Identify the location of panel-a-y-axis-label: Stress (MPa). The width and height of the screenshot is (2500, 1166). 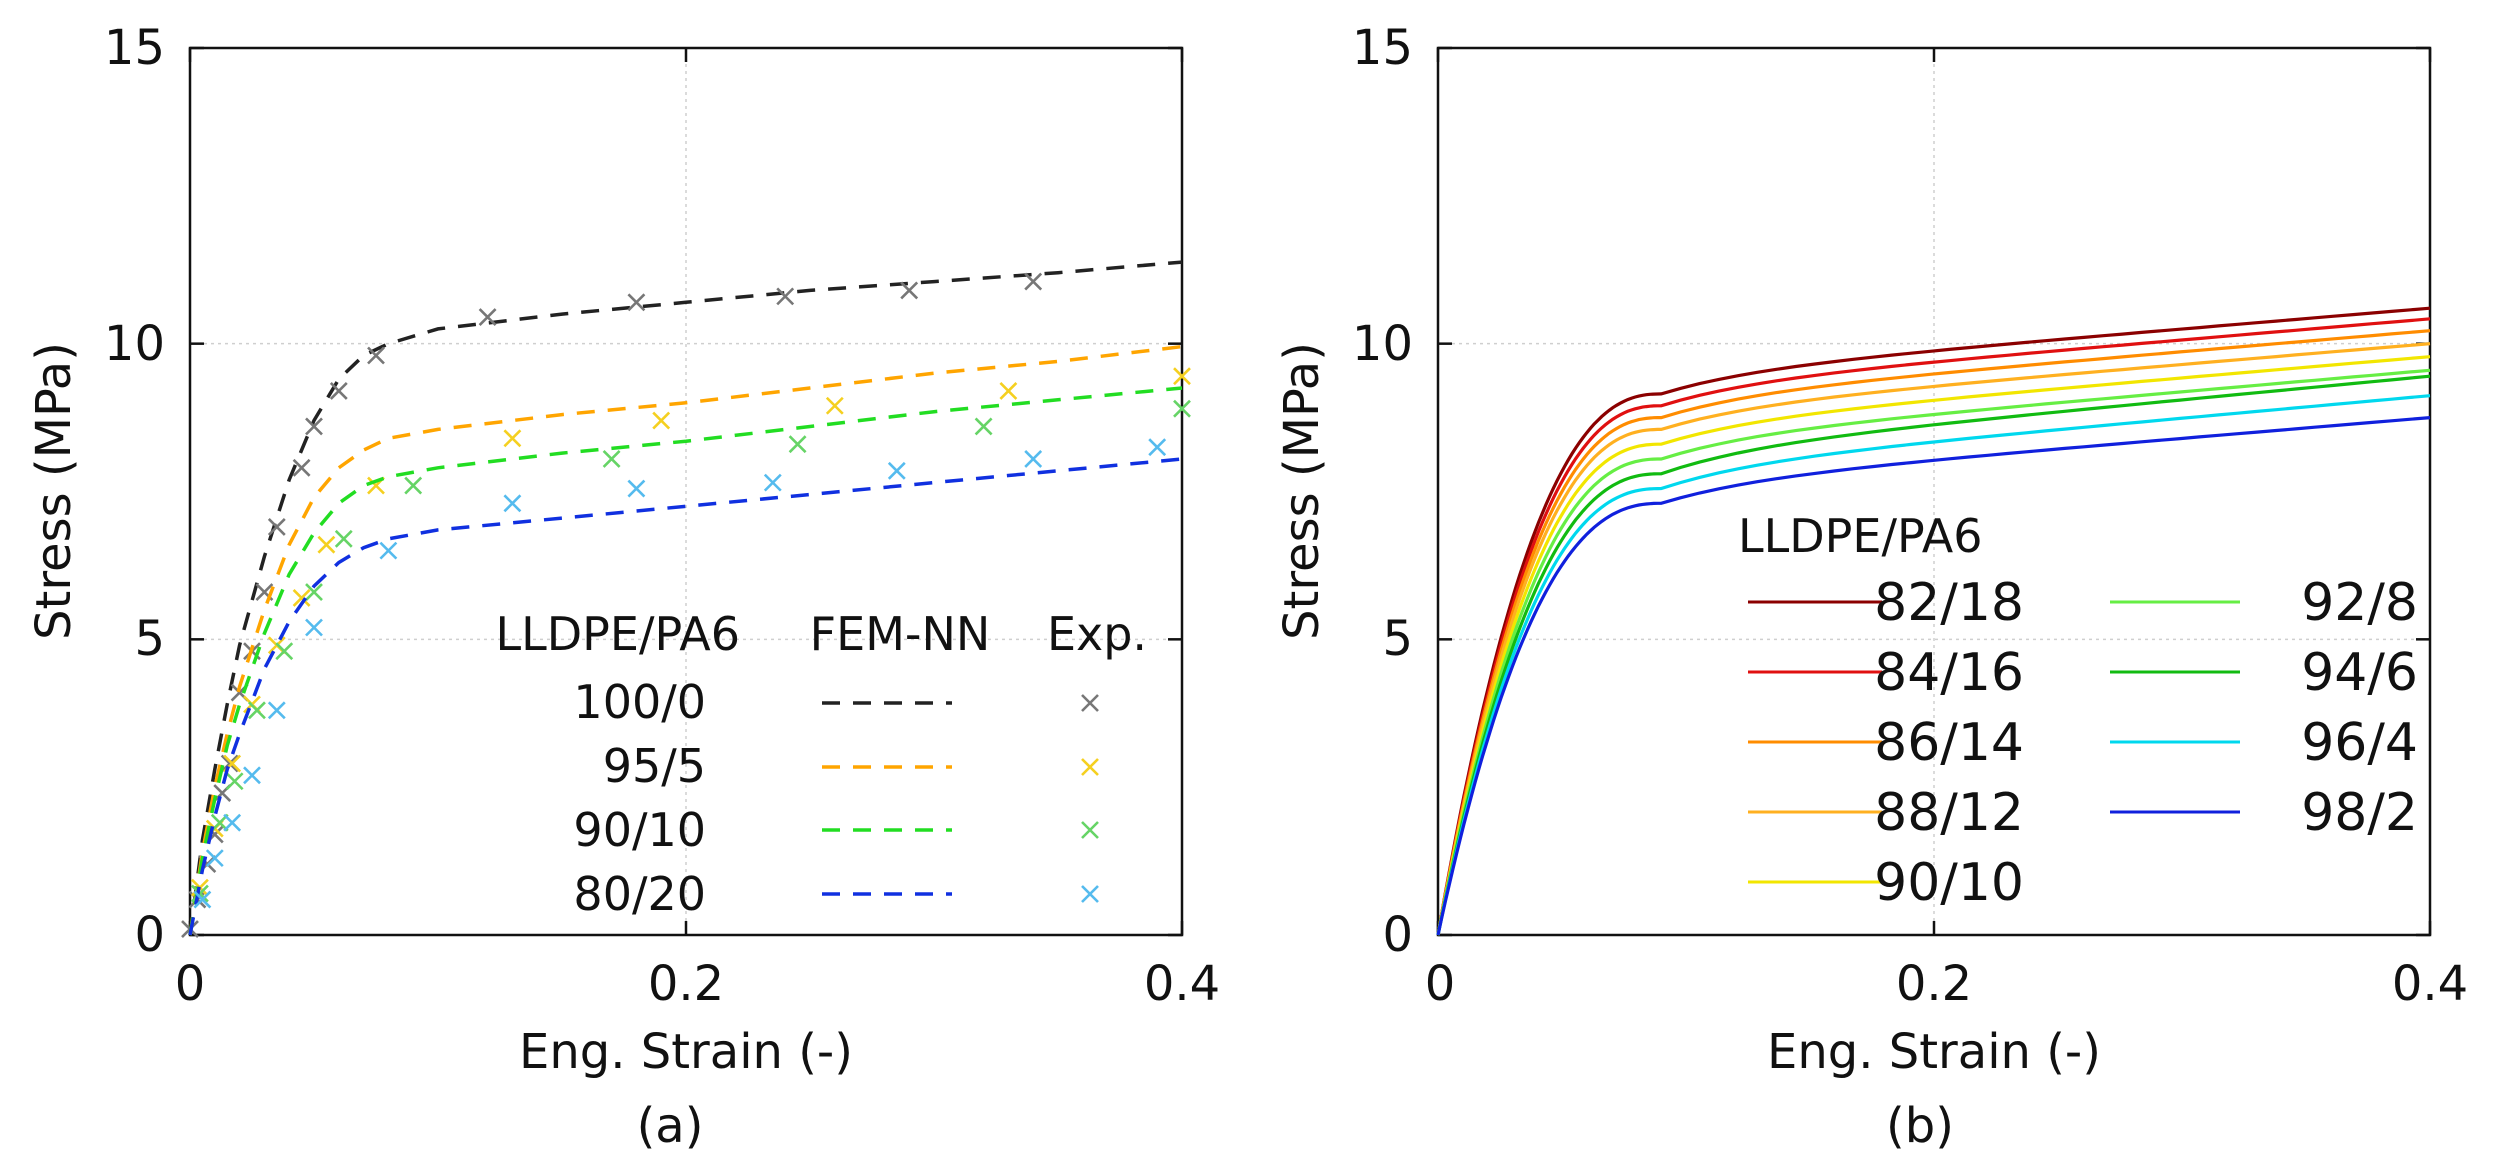
(54, 491).